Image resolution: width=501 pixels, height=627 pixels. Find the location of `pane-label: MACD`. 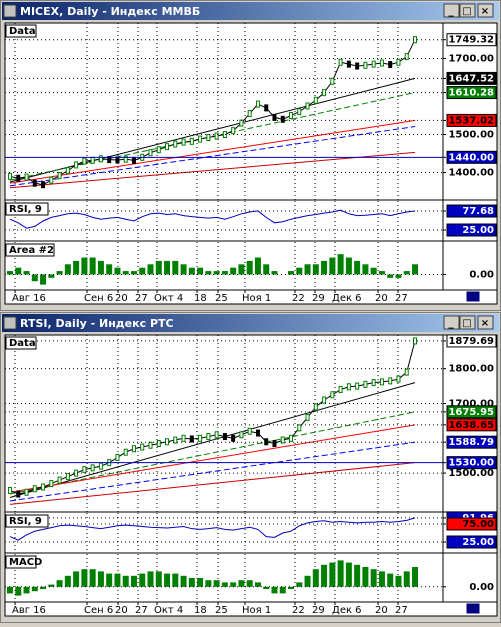

pane-label: MACD is located at coordinates (25, 562).